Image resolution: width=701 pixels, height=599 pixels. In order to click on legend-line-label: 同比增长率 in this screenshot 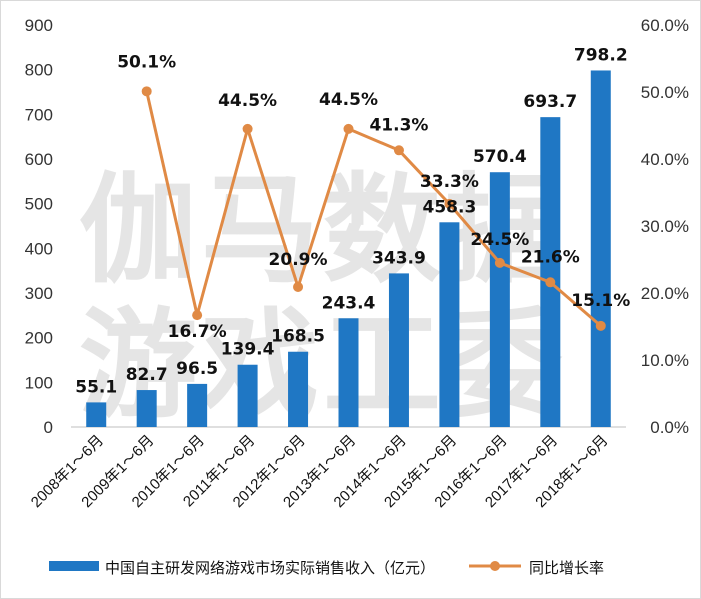, I will do `click(566, 568)`.